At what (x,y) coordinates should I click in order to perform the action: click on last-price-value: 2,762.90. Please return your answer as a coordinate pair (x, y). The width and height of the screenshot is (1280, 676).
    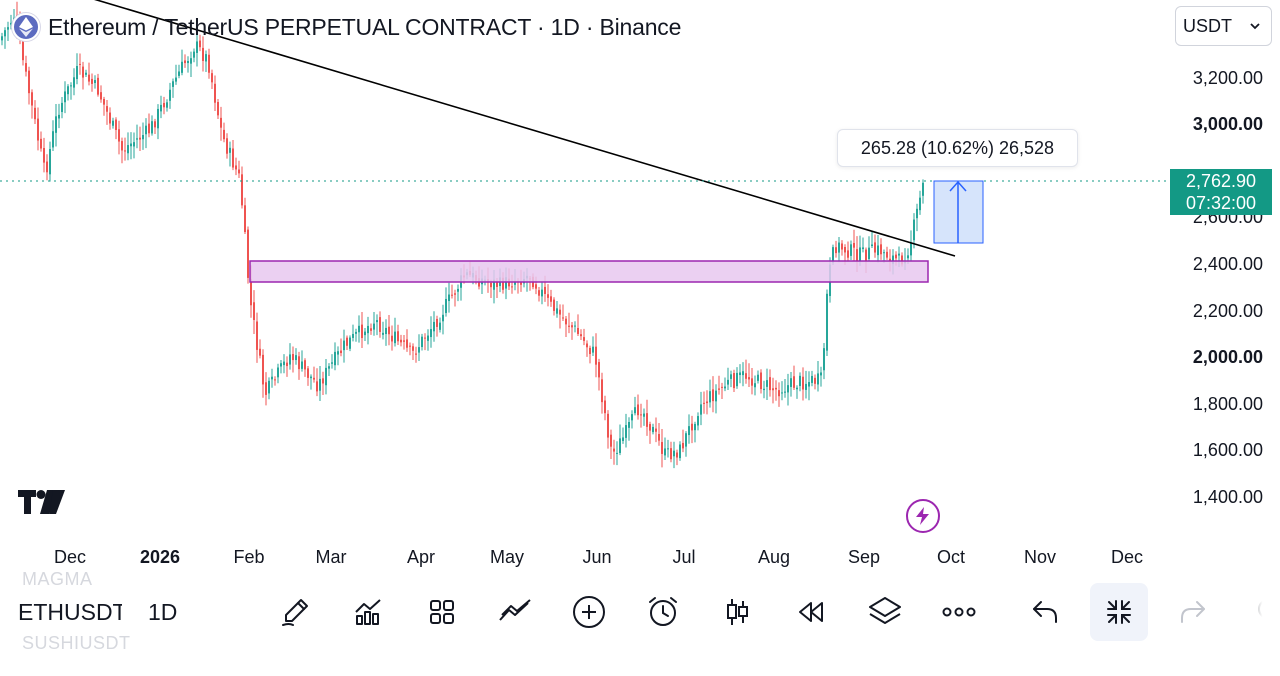
    Looking at the image, I should click on (1221, 181).